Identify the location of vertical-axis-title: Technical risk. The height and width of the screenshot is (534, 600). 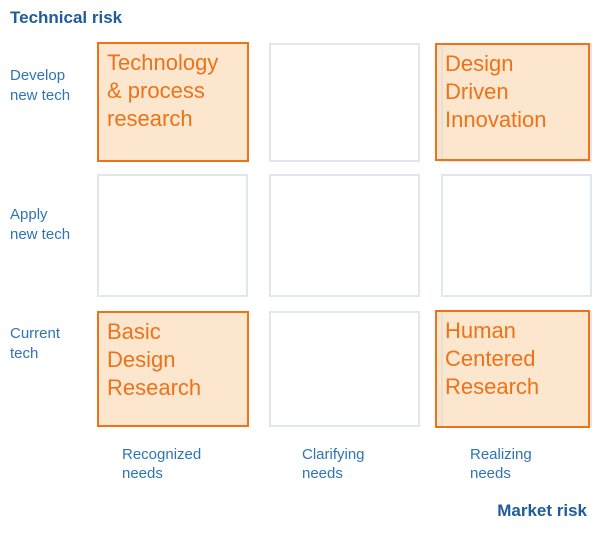
(66, 17).